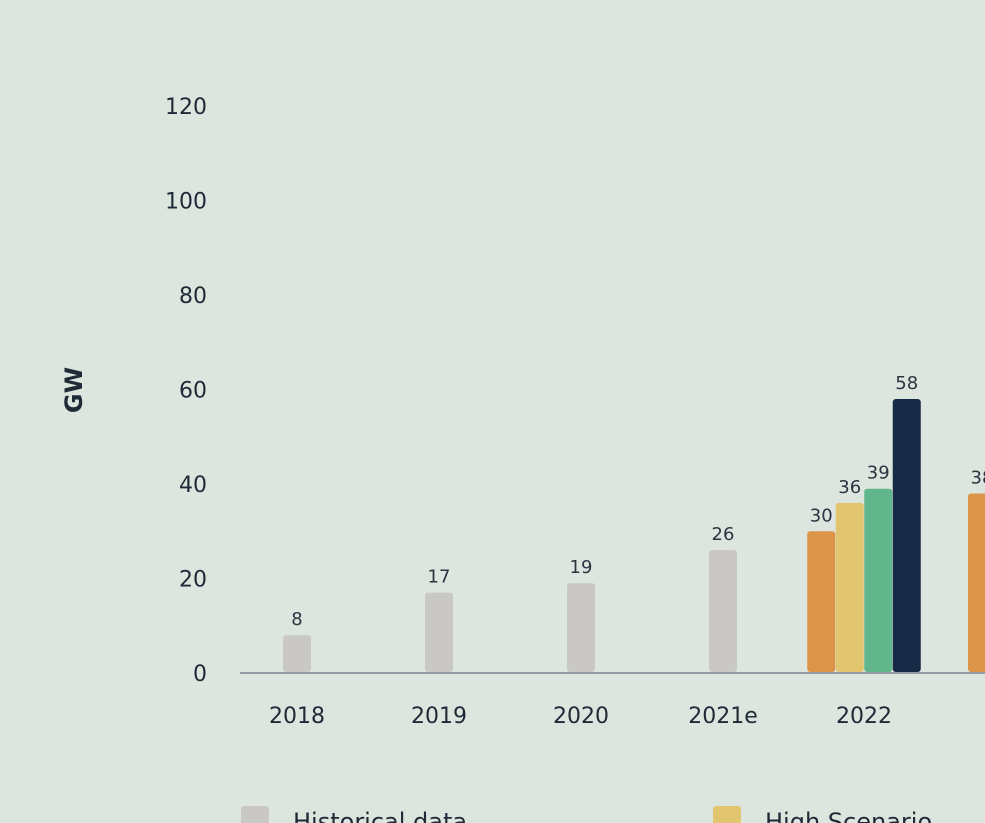  I want to click on data-label: 38, so click(978, 477).